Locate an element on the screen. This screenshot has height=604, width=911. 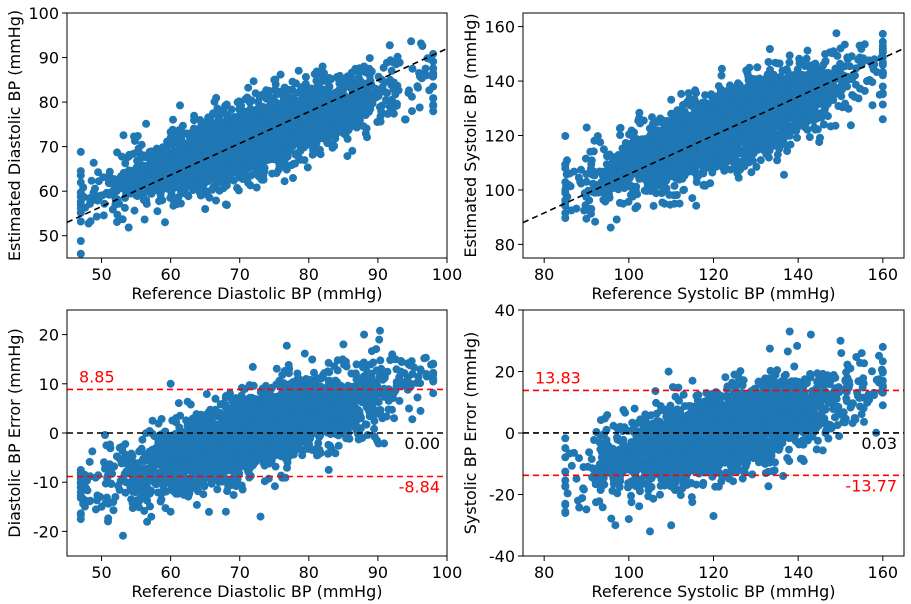
scatter-points is located at coordinates (257, 147).